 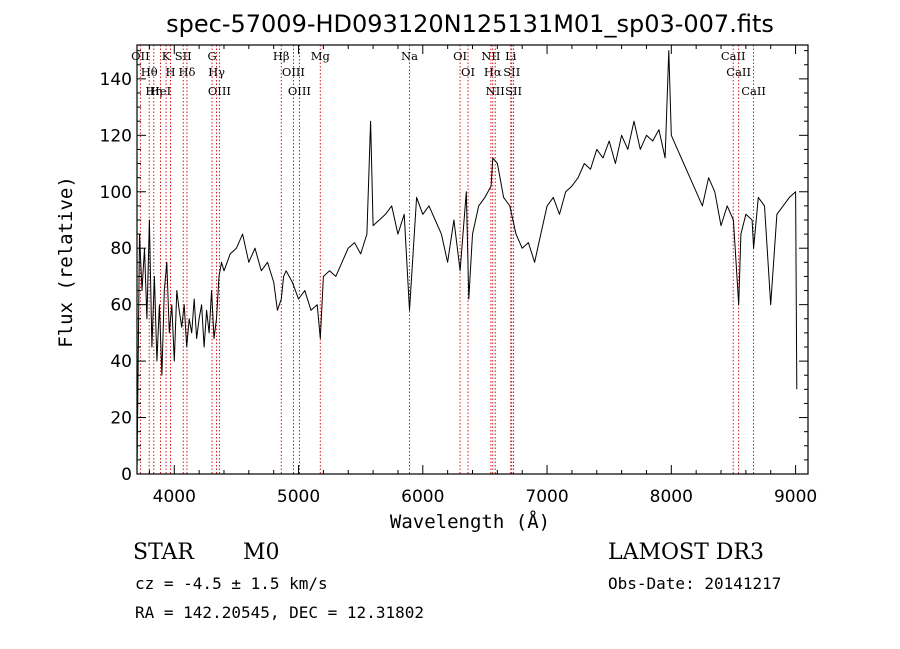 I want to click on line-marker-label-18: NII, so click(x=490, y=56).